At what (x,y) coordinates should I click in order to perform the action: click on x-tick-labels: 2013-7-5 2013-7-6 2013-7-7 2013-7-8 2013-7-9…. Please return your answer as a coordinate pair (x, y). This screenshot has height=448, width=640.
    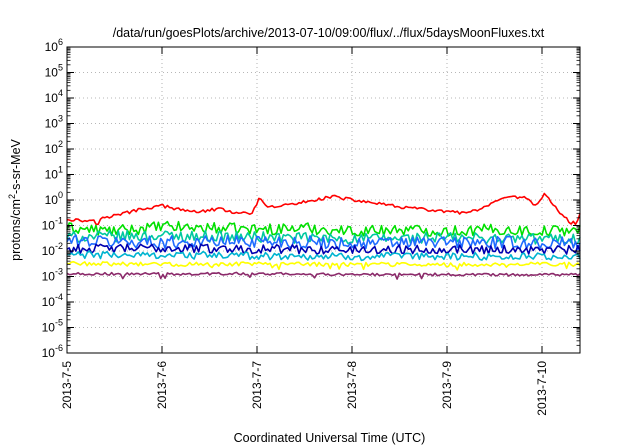
    Looking at the image, I should click on (304, 388).